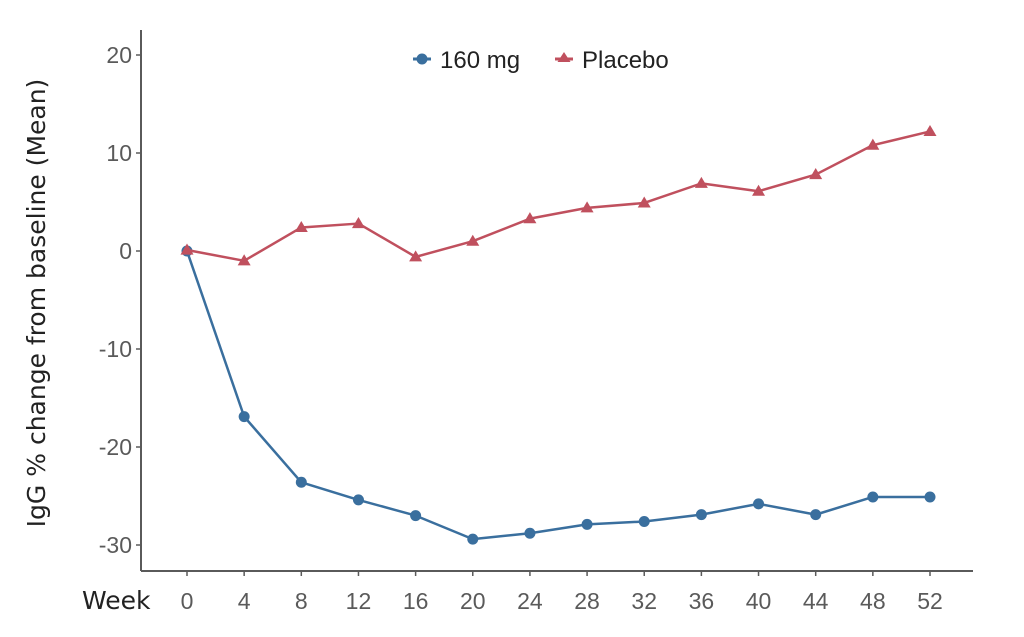 This screenshot has height=637, width=1024. What do you see at coordinates (115, 545) in the screenshot?
I see `y-tick-label: -30` at bounding box center [115, 545].